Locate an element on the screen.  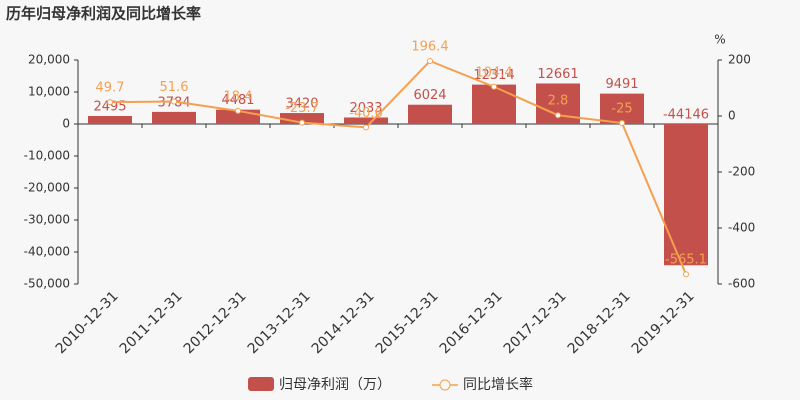
y-tick-label: -10,000 is located at coordinates (47, 156).